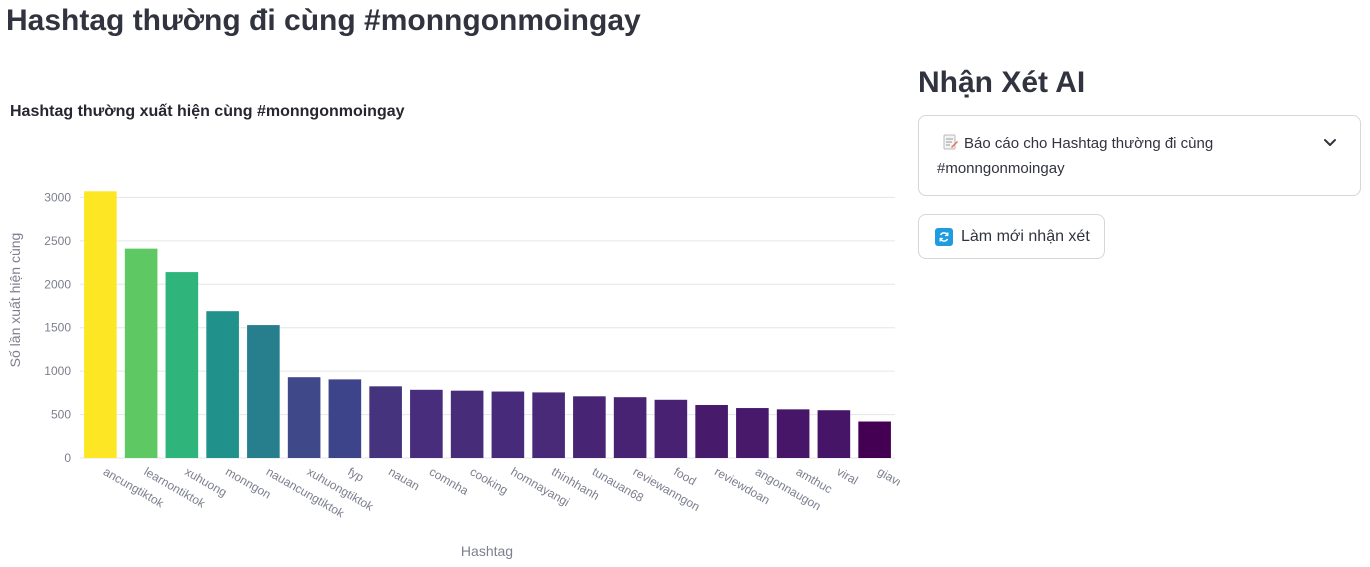  I want to click on page-title: Hashtag thường đi cùng #monngonmoingay, so click(323, 20).